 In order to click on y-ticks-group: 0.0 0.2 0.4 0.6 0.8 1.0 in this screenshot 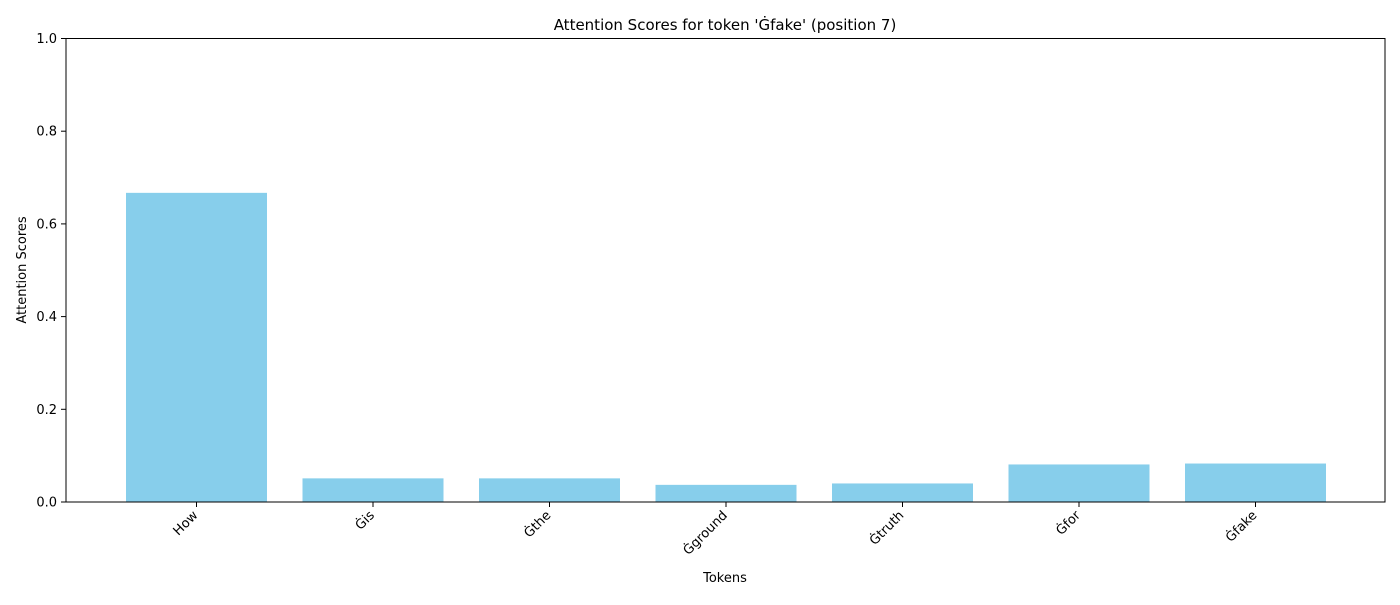, I will do `click(51, 271)`.